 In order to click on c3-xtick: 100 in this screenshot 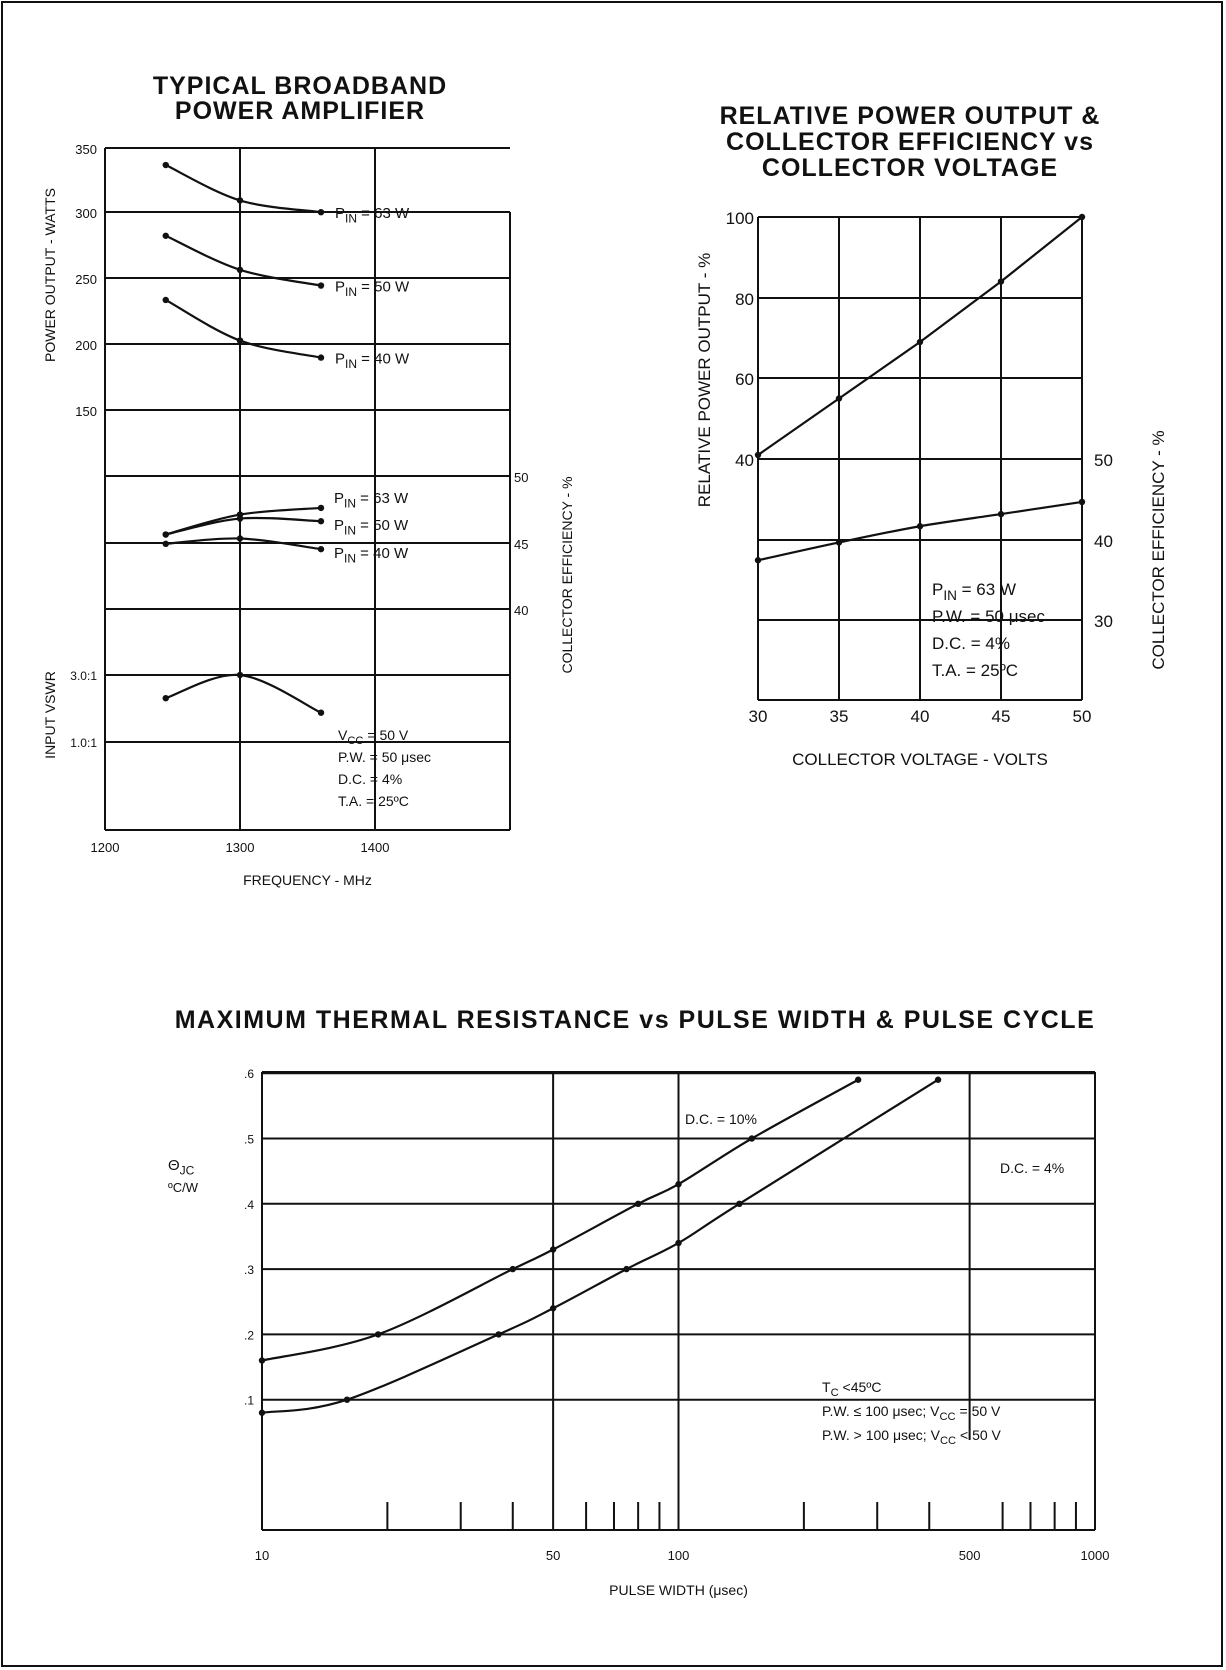, I will do `click(679, 1555)`.